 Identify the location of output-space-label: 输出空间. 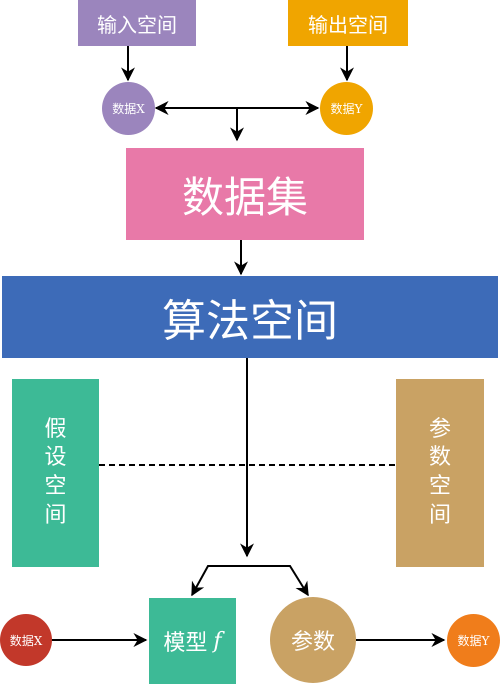
(348, 24).